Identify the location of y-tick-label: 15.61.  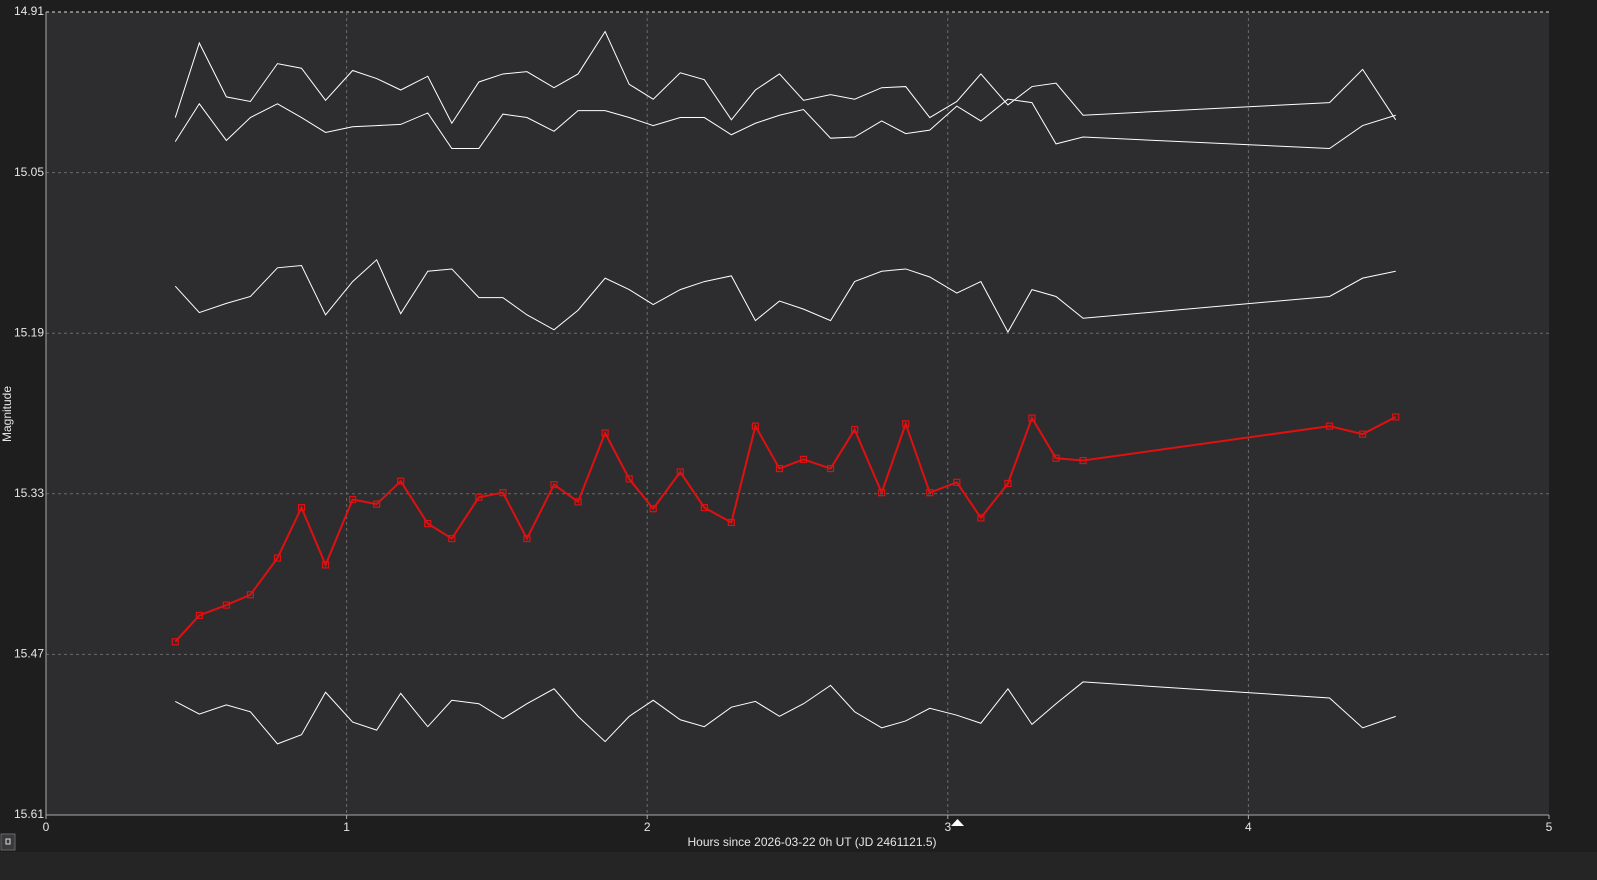
(29, 814).